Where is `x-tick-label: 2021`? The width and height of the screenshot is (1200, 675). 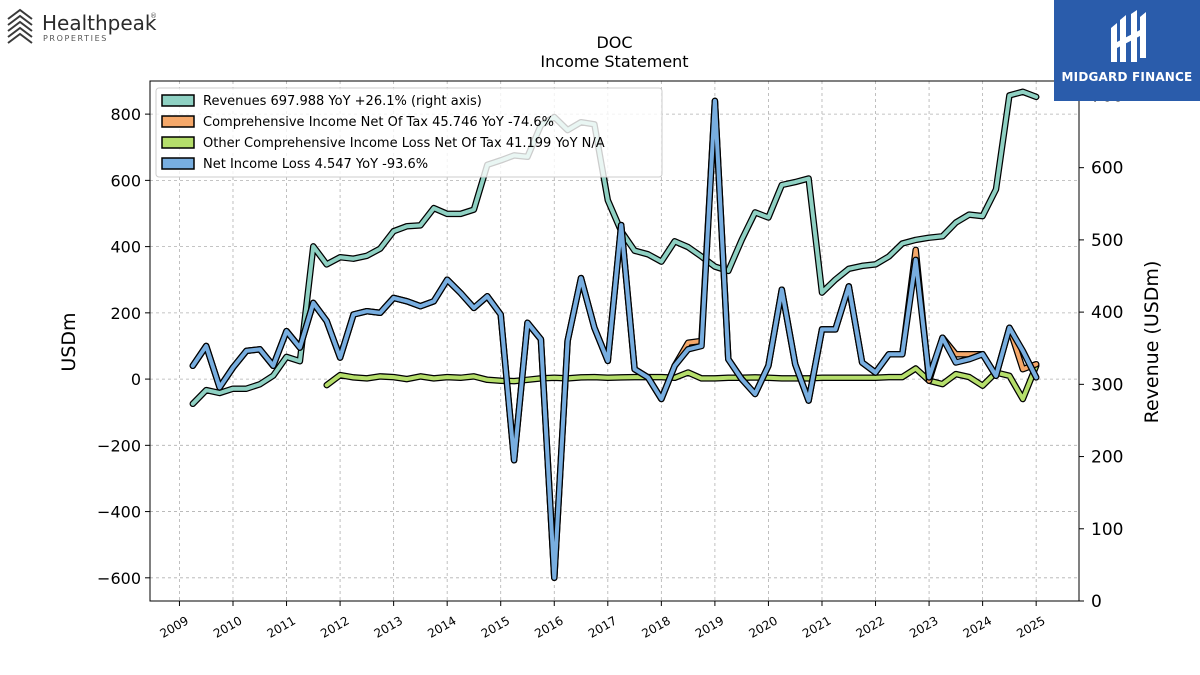 x-tick-label: 2021 is located at coordinates (816, 626).